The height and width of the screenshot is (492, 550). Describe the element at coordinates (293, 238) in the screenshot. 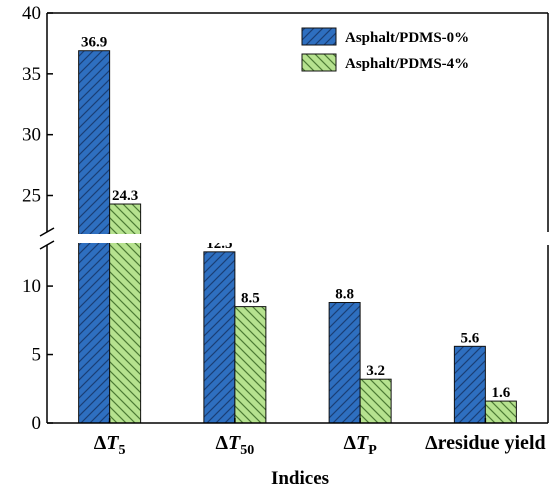

I see `axis-break-gap` at that location.